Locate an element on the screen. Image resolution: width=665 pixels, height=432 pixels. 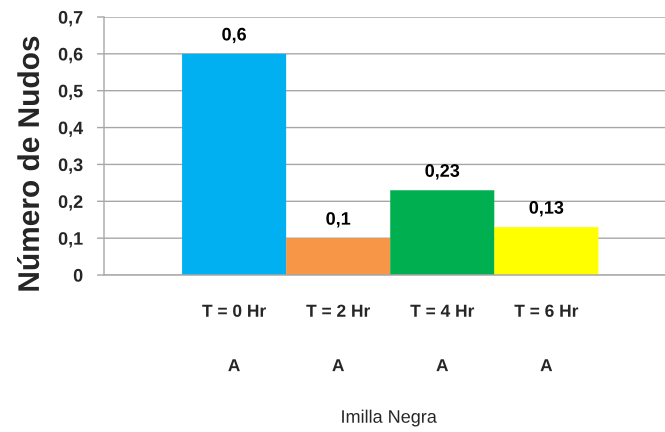
y-tick-label: 0,5 is located at coordinates (70, 92).